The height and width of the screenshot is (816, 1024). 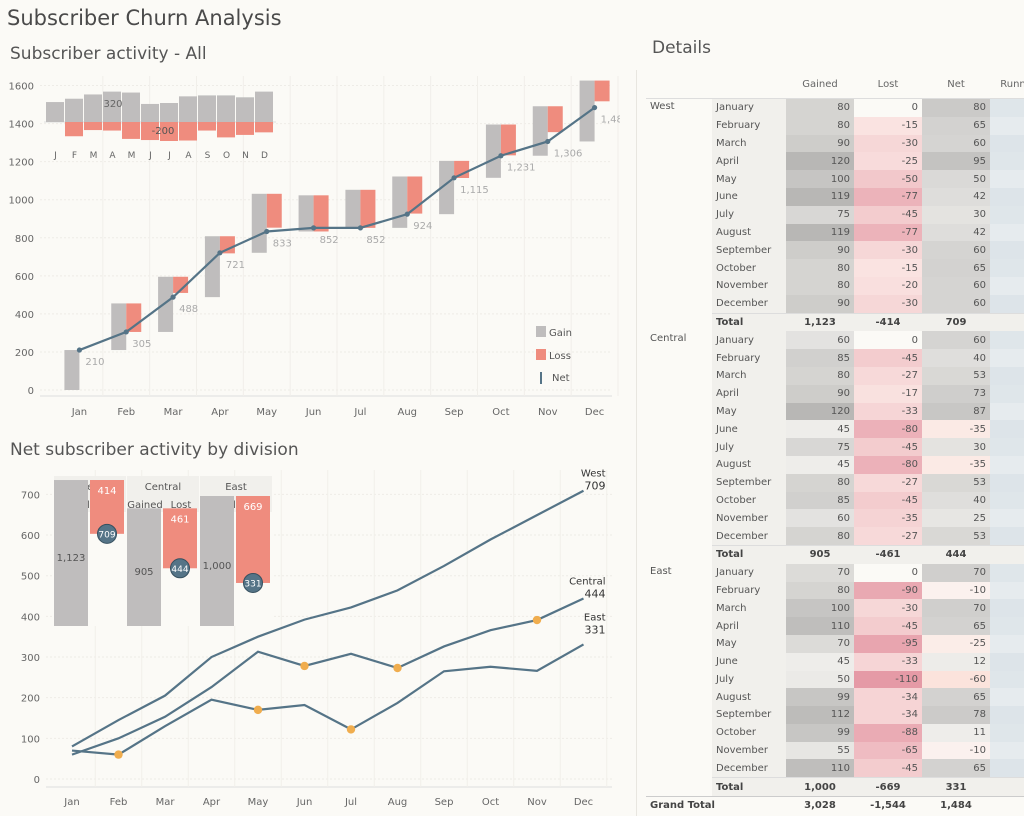 What do you see at coordinates (749, 179) in the screenshot?
I see `month-cell: May` at bounding box center [749, 179].